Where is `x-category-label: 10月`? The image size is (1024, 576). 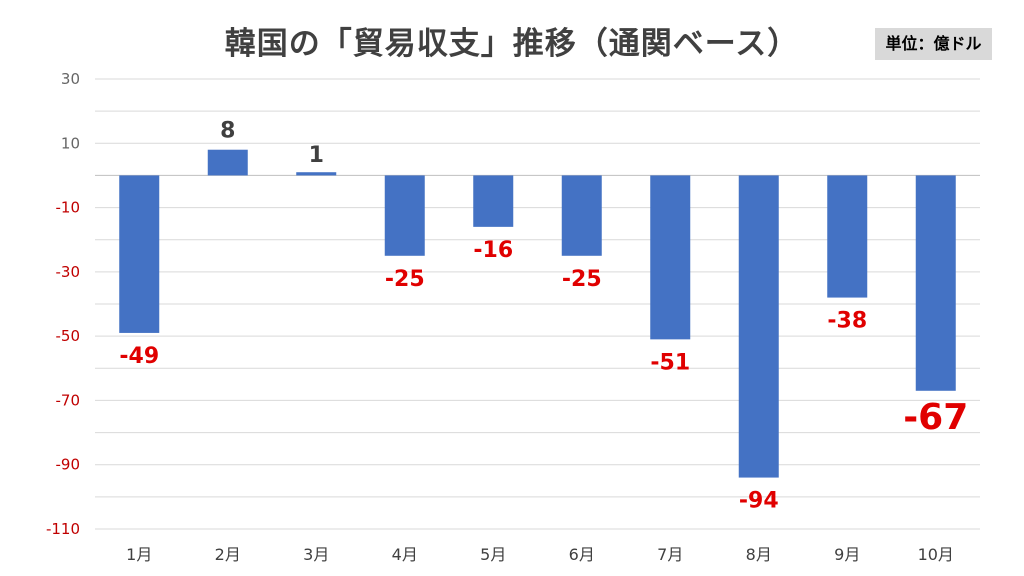
x-category-label: 10月 is located at coordinates (936, 554).